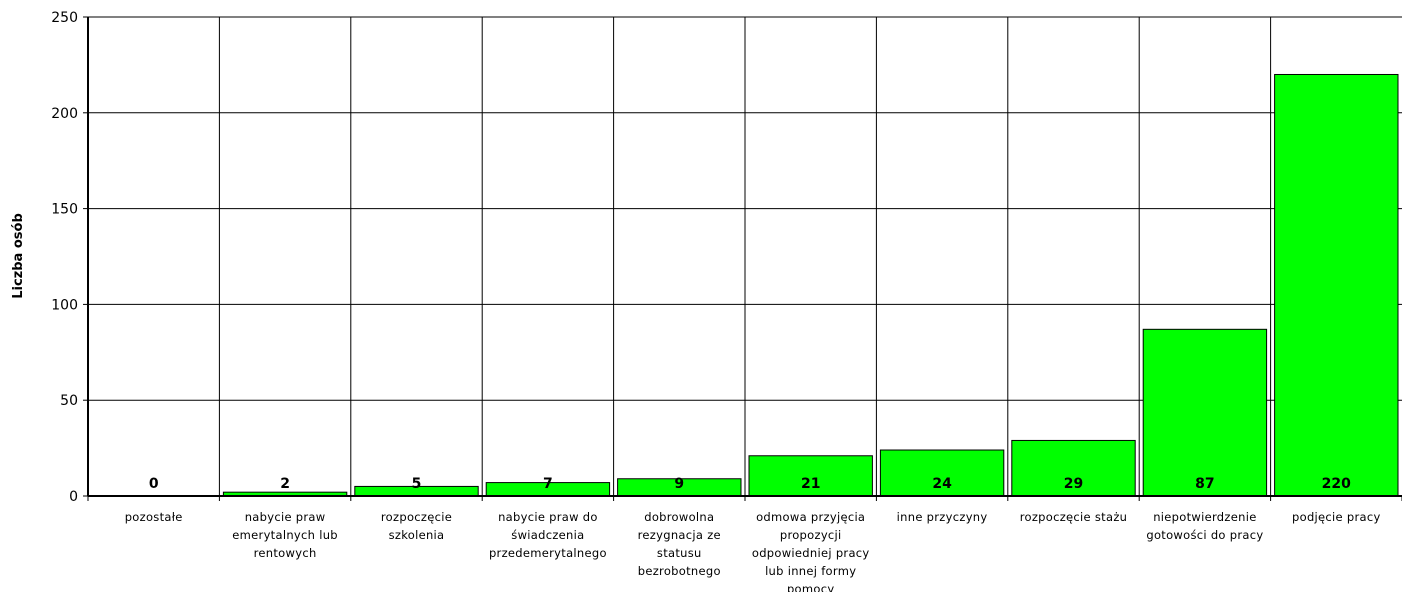 This screenshot has height=596, width=1402. What do you see at coordinates (1336, 484) in the screenshot?
I see `data-label: 220` at bounding box center [1336, 484].